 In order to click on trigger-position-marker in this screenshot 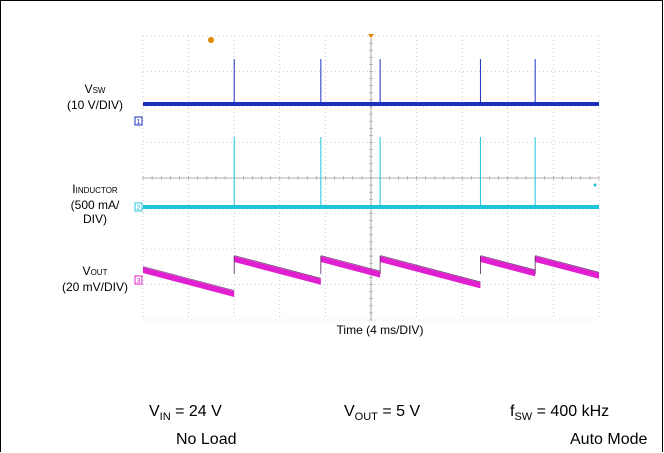, I will do `click(371, 36)`.